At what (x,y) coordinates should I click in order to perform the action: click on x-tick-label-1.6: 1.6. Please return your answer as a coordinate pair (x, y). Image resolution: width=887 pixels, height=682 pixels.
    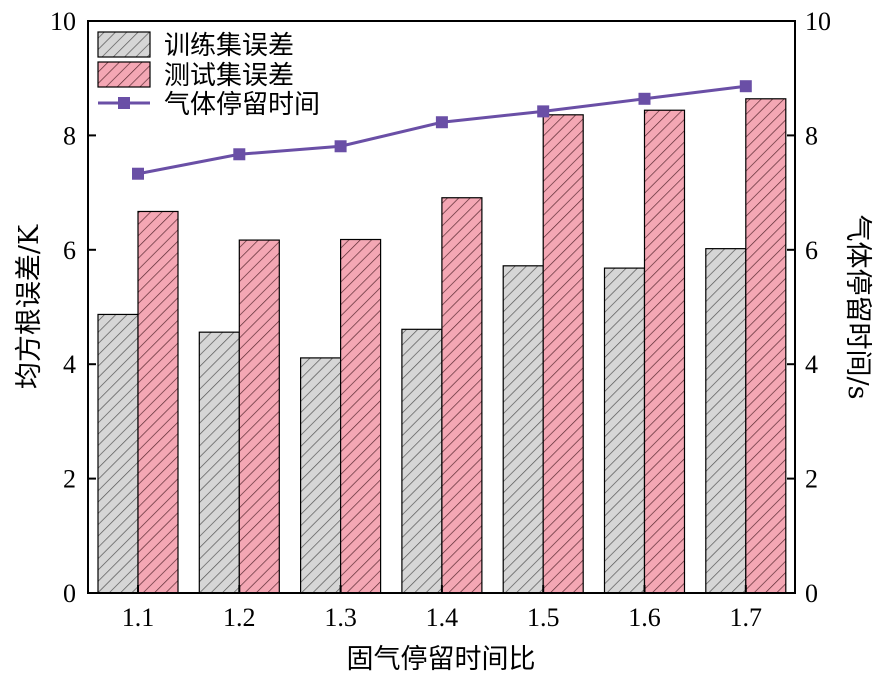
    Looking at the image, I should click on (644, 617).